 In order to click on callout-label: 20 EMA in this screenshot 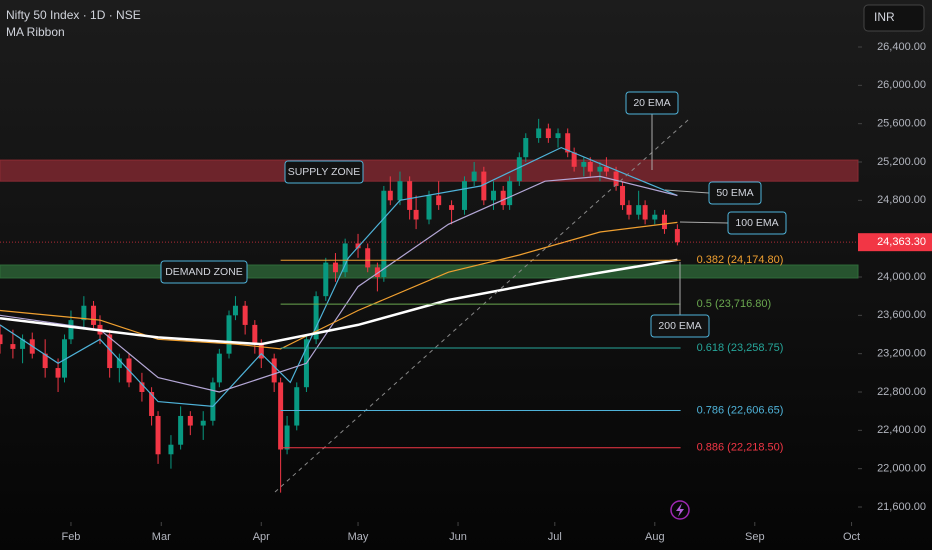, I will do `click(651, 103)`.